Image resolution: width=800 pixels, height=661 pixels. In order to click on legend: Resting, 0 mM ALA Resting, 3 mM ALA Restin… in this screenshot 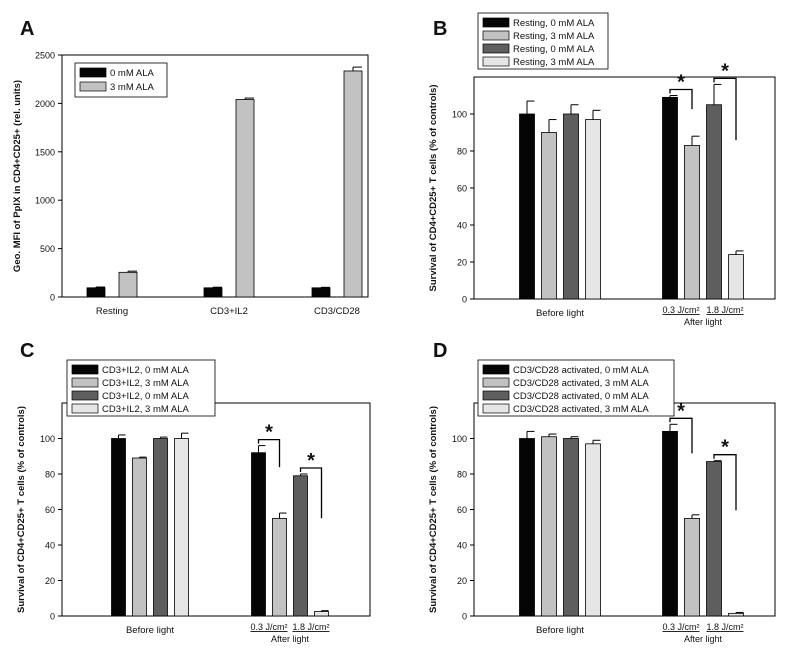, I will do `click(543, 41)`.